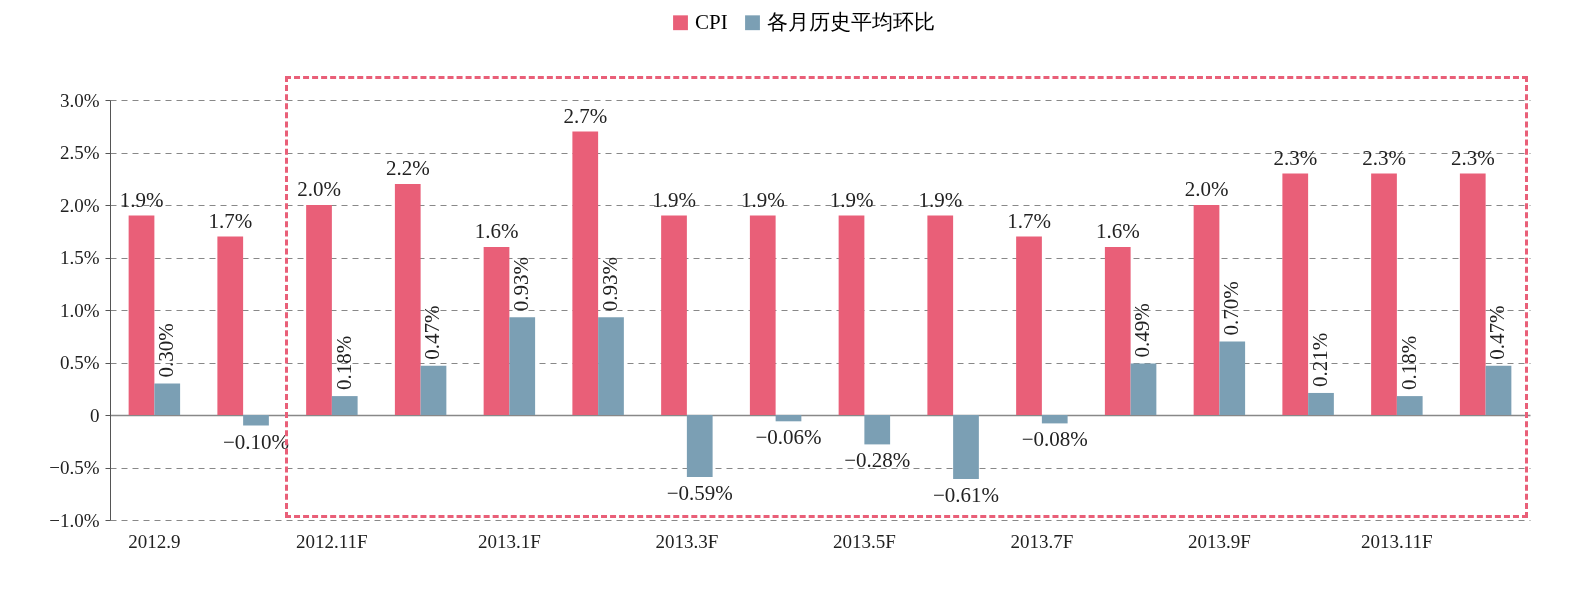 The image size is (1586, 590). What do you see at coordinates (79, 100) in the screenshot?
I see `y-tick-label: 3.0%` at bounding box center [79, 100].